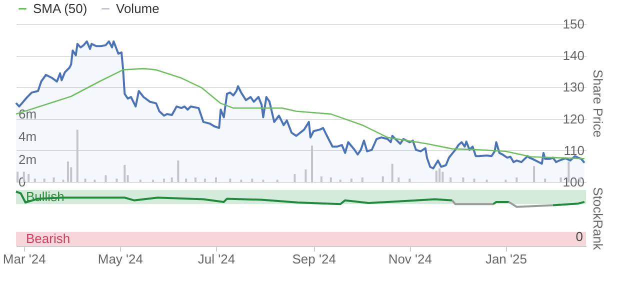 This screenshot has width=617, height=291. Describe the element at coordinates (138, 8) in the screenshot. I see `legend-label: Volume` at that location.